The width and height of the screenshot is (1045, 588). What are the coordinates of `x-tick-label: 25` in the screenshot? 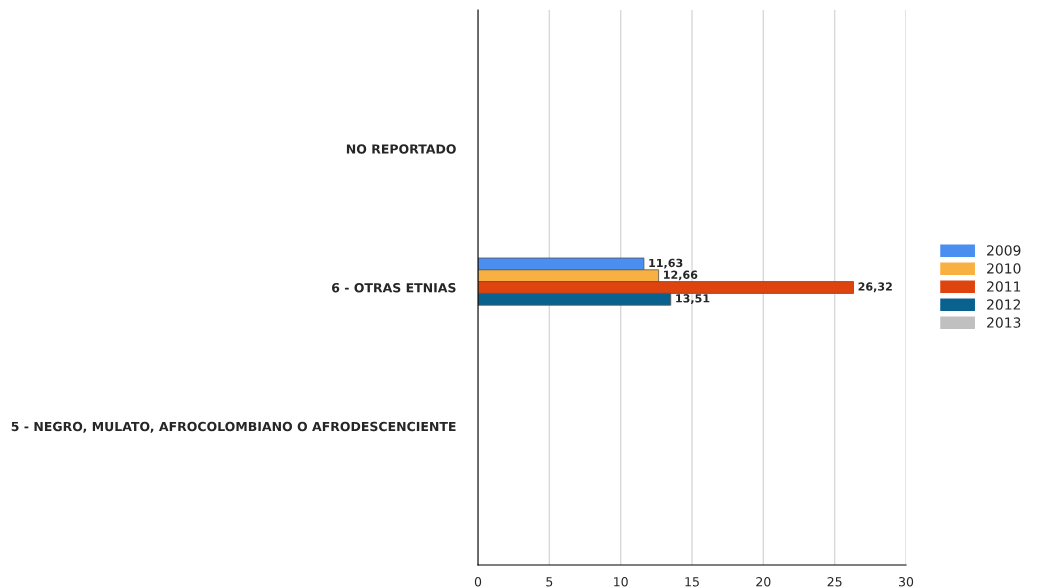 It's located at (834, 582).